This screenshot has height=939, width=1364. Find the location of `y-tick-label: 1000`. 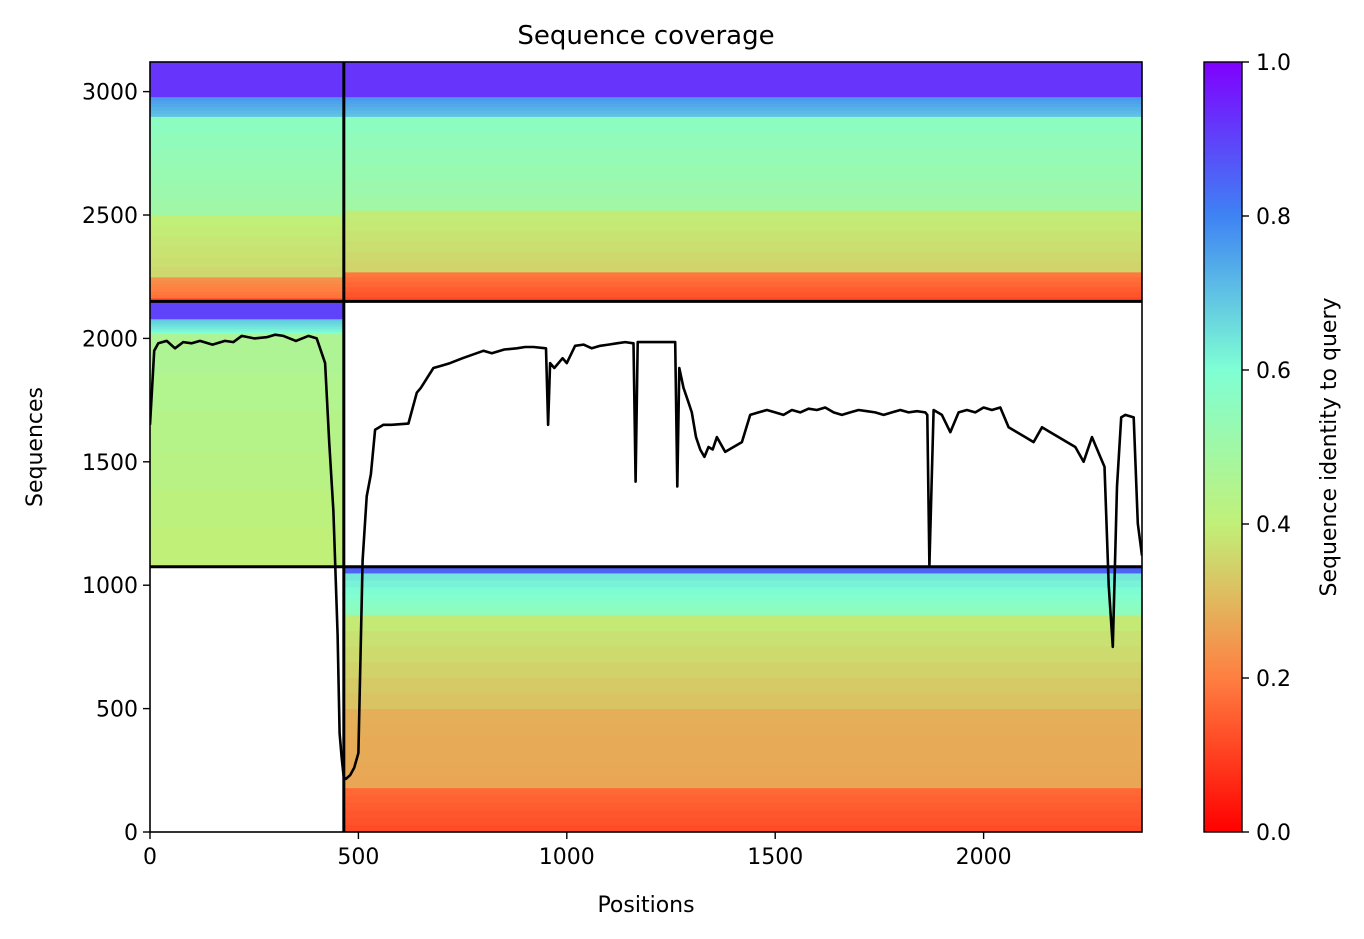

y-tick-label: 1000 is located at coordinates (110, 586).